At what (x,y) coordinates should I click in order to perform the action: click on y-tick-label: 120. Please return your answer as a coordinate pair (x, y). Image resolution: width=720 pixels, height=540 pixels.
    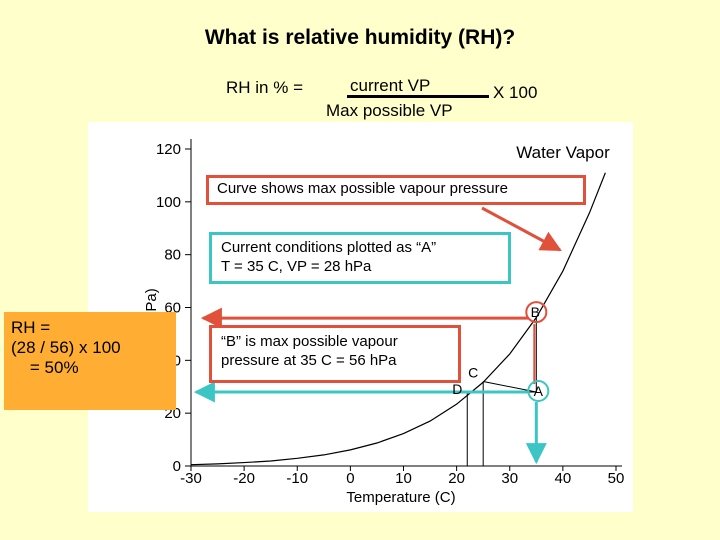
    Looking at the image, I should click on (168, 149).